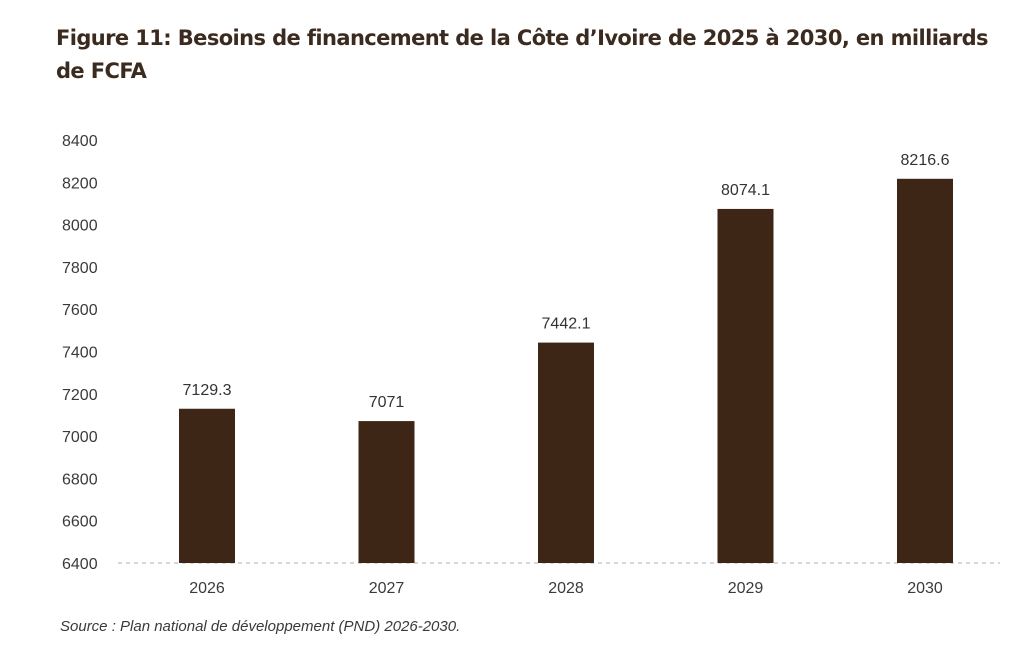 This screenshot has height=667, width=1024. Describe the element at coordinates (925, 370) in the screenshot. I see `bar-2030` at that location.